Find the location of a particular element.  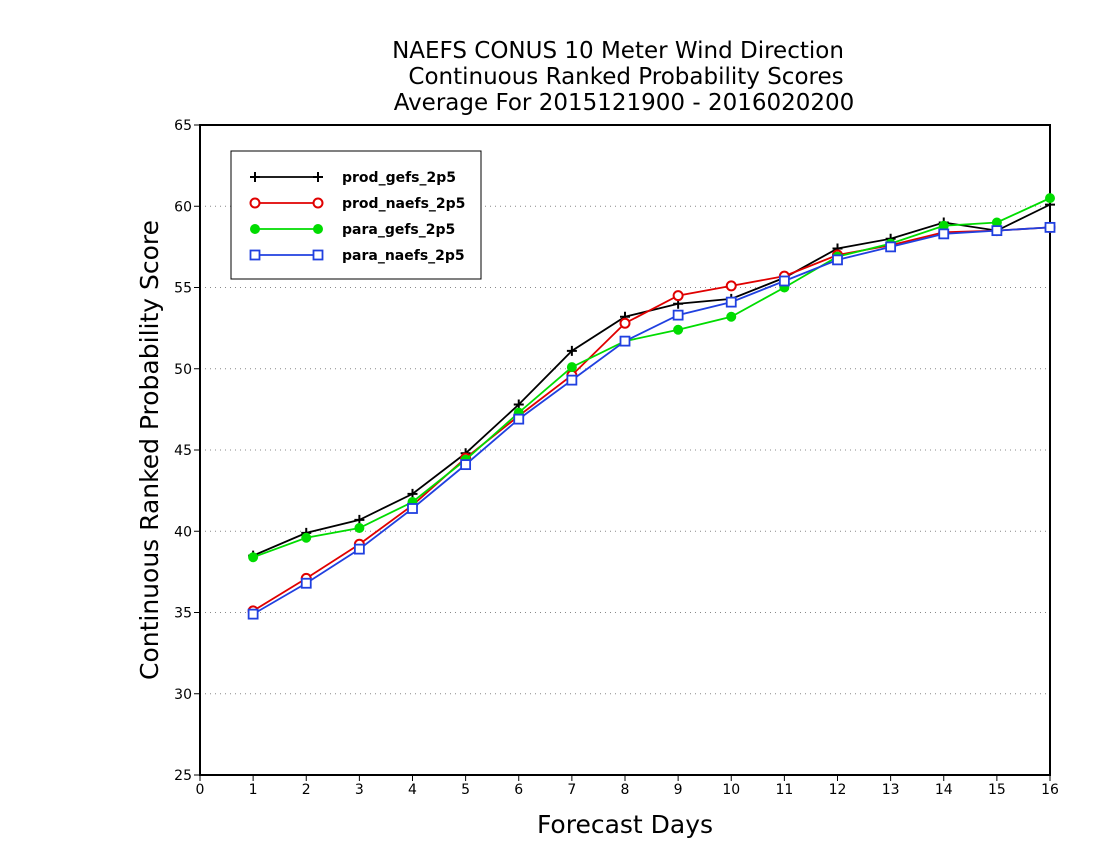

x-tick-label: 4 is located at coordinates (412, 790).